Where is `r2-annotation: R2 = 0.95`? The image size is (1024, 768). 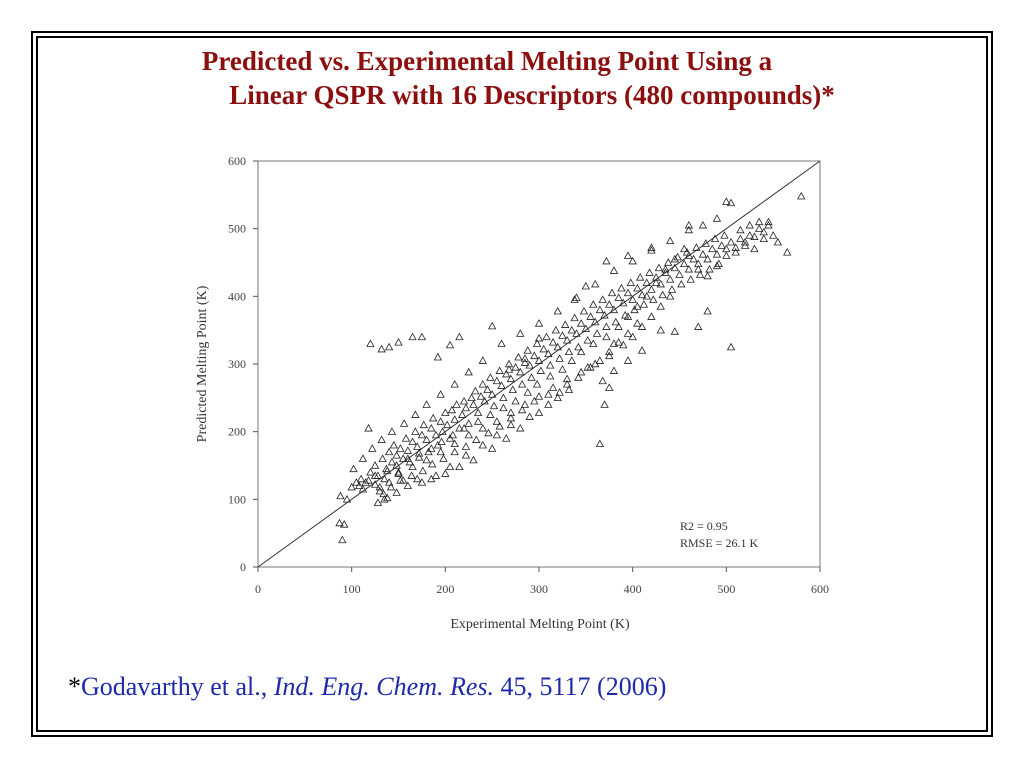 r2-annotation: R2 = 0.95 is located at coordinates (704, 526).